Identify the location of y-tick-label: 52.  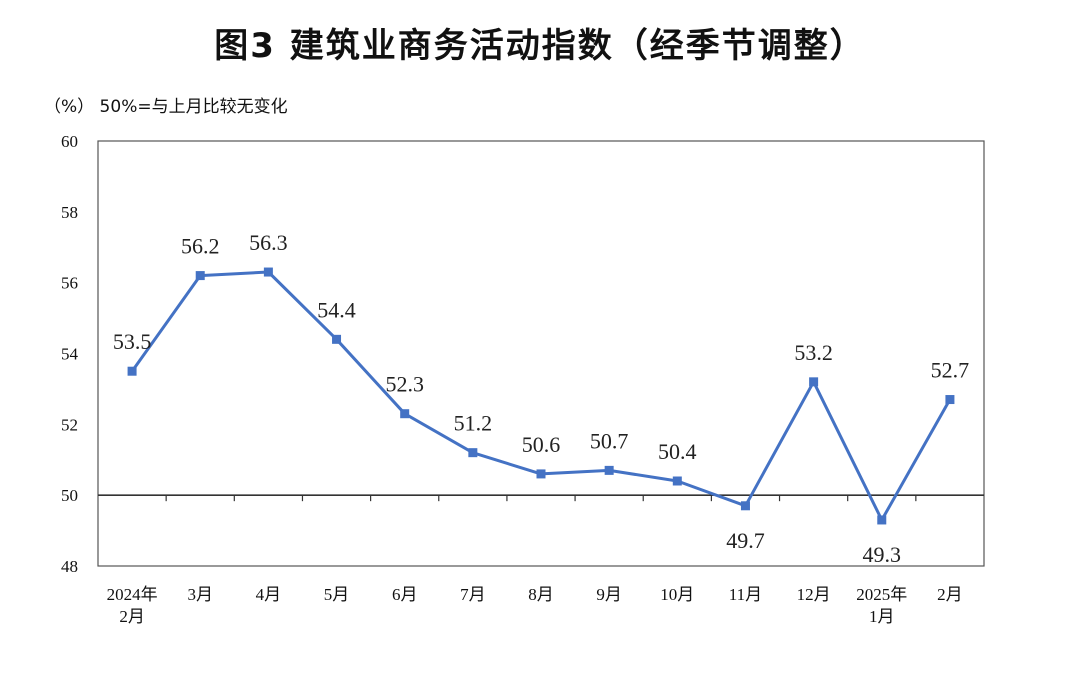
(69, 424).